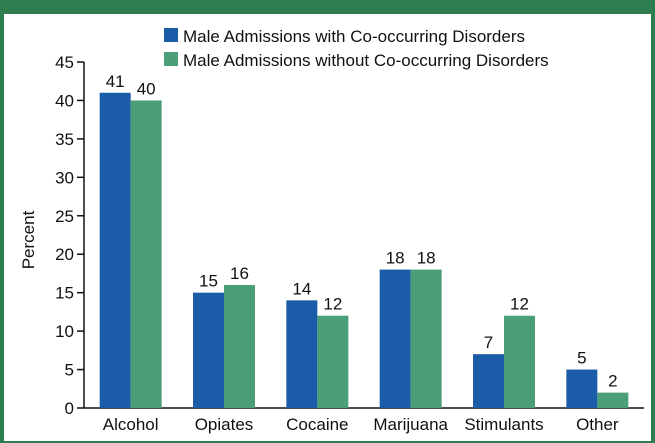 The width and height of the screenshot is (655, 443). I want to click on x-tick-label: Marijuana, so click(410, 424).